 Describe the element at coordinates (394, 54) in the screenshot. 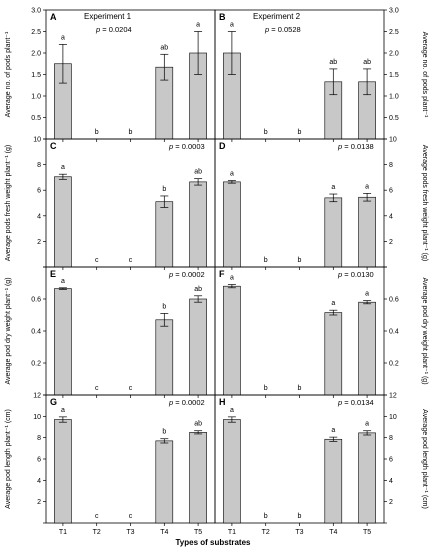

I see `y-tick-label: 2.0` at that location.